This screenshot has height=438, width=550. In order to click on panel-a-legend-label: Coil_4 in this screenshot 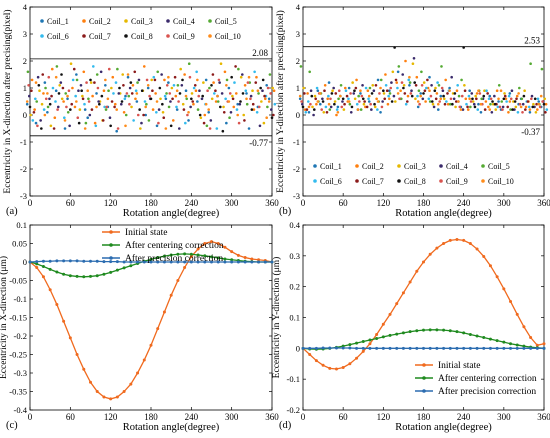, I will do `click(184, 21)`.